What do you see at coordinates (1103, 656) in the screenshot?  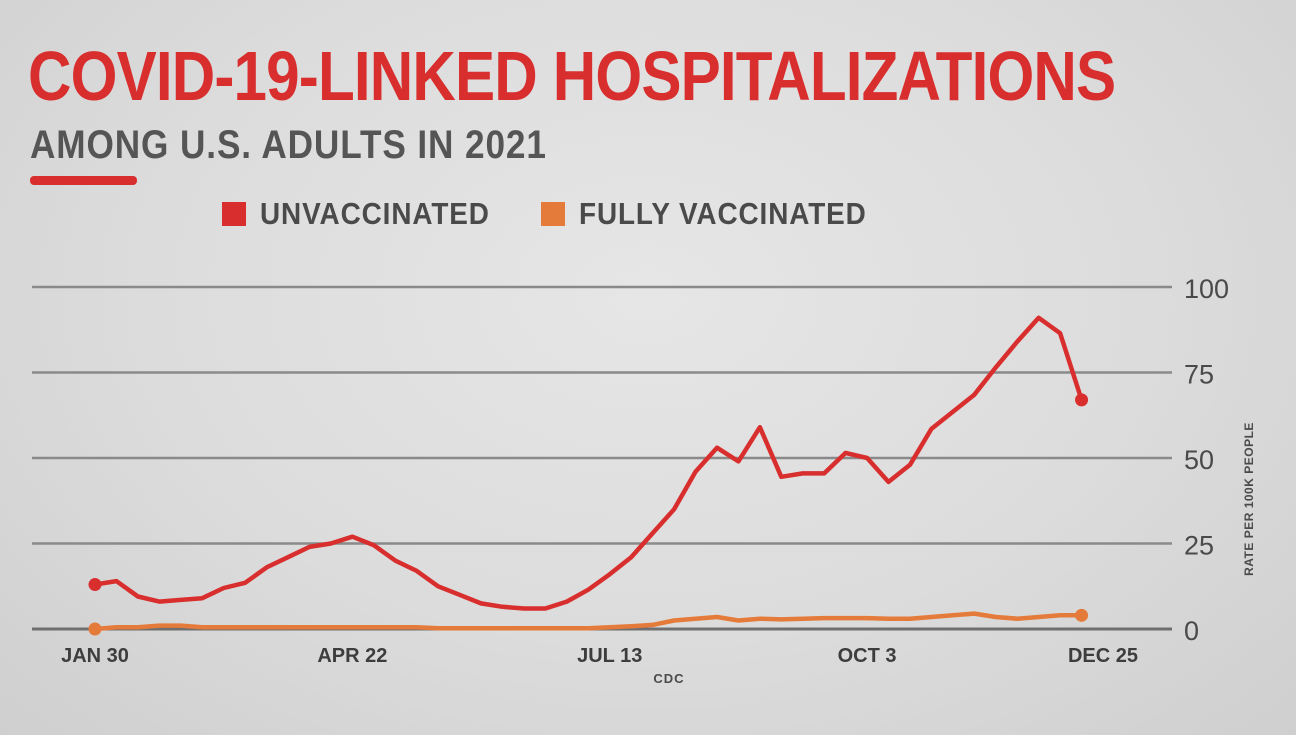 I see `x-tick-label: DEC 25` at bounding box center [1103, 656].